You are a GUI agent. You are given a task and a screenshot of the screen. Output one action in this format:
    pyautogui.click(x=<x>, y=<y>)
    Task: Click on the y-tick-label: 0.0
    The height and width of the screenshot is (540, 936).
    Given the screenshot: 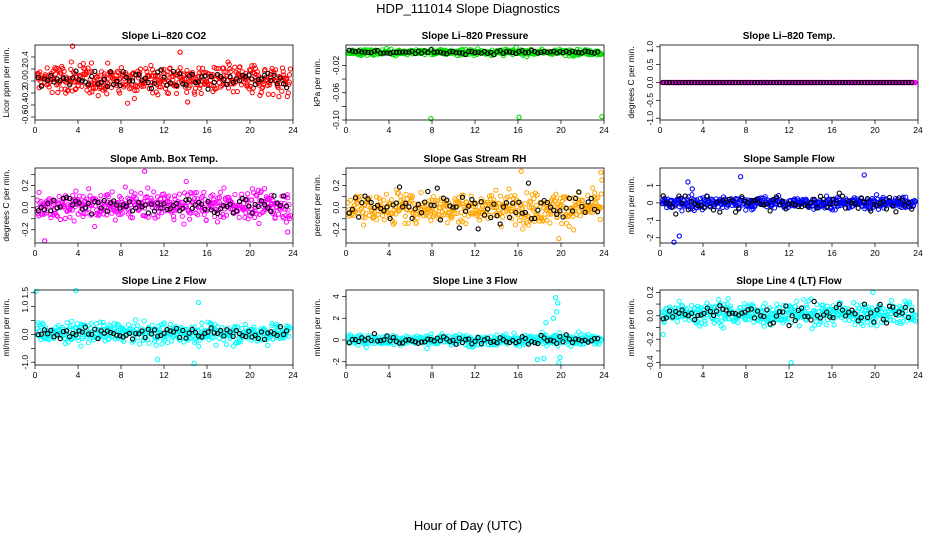 What is the action you would take?
    pyautogui.click(x=25, y=81)
    